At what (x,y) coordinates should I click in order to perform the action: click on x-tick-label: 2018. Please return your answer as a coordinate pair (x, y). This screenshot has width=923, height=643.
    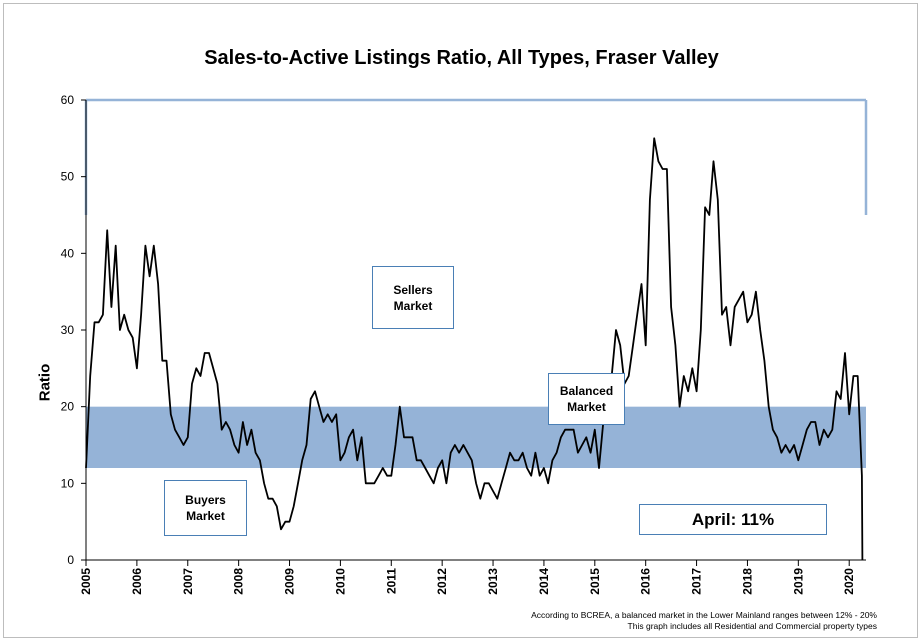
    Looking at the image, I should click on (747, 581).